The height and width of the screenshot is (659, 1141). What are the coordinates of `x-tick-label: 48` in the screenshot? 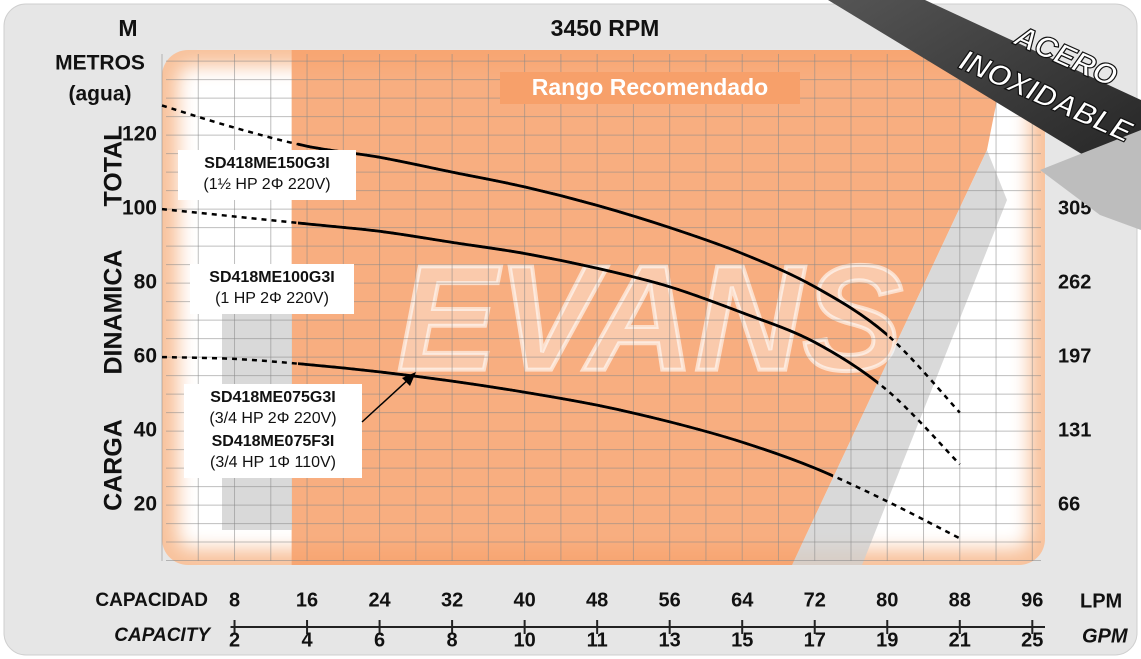 It's located at (597, 600).